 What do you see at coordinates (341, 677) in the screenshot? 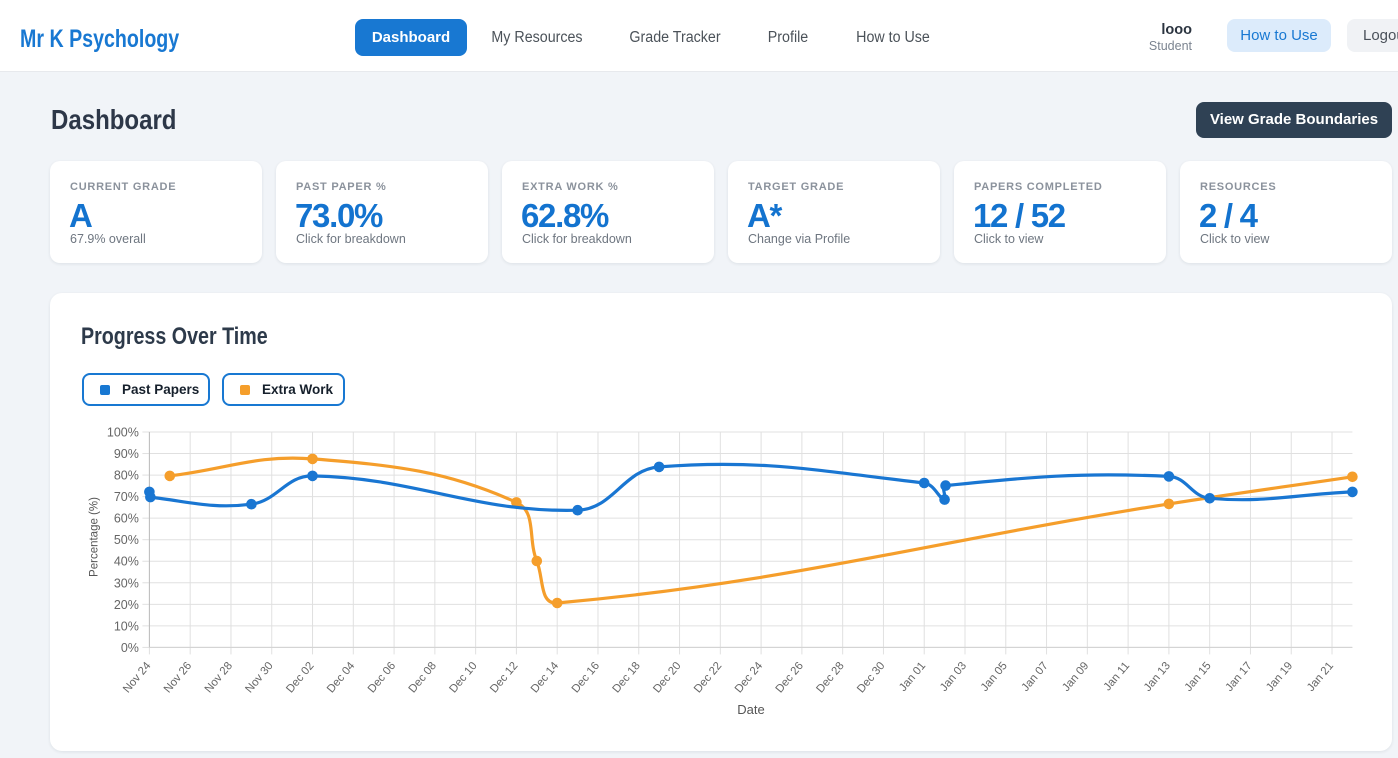
I see `svg-text: Dec 04` at bounding box center [341, 677].